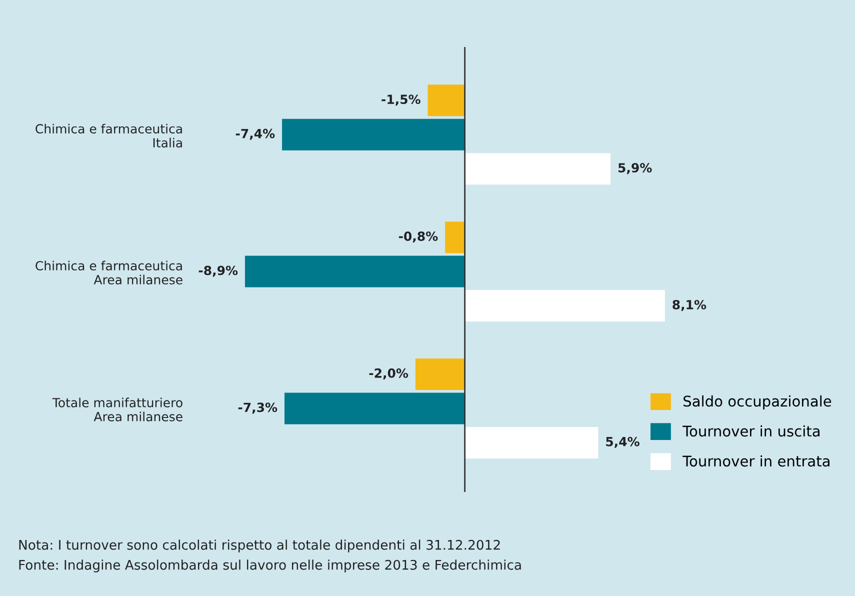 Image resolution: width=855 pixels, height=596 pixels. I want to click on text: Nota: I turnover sono calcolati rispetto al totale dipendenti al 31.12.2012, so click(259, 546).